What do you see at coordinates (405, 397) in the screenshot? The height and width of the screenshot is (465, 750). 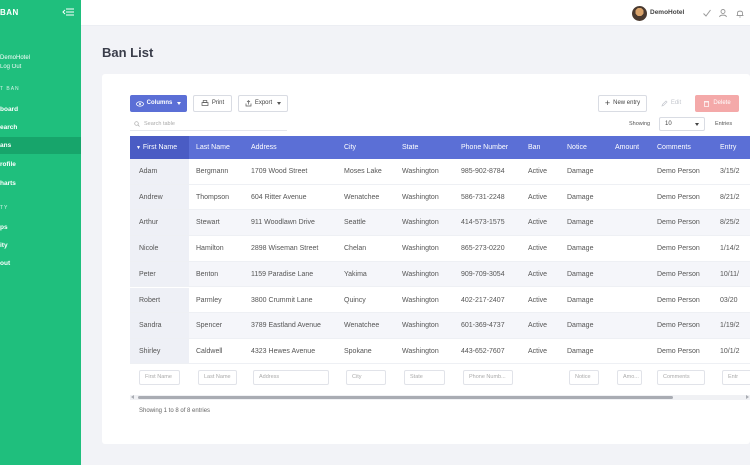 I see `scrollbar-thumb` at bounding box center [405, 397].